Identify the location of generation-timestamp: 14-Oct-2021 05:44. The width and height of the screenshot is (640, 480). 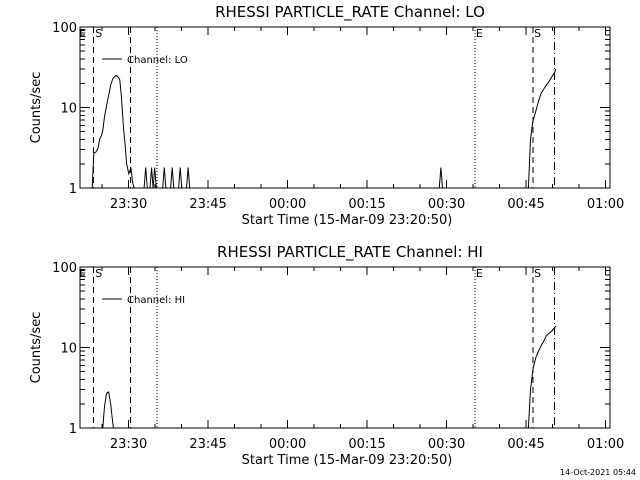
(598, 472).